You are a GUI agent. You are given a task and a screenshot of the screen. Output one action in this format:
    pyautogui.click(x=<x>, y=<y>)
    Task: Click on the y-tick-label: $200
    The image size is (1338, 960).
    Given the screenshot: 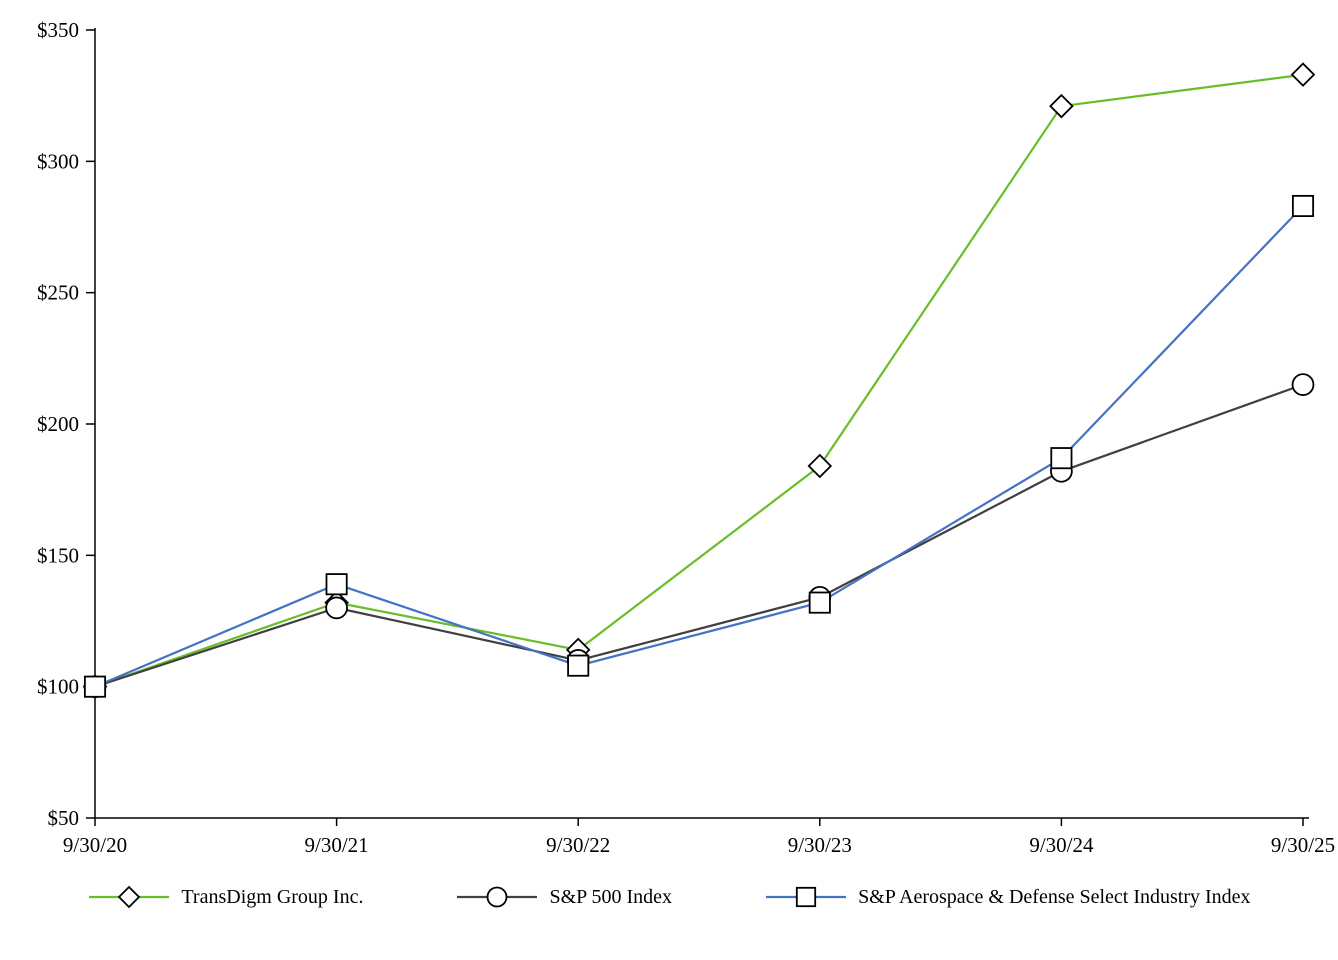 What is the action you would take?
    pyautogui.click(x=58, y=424)
    